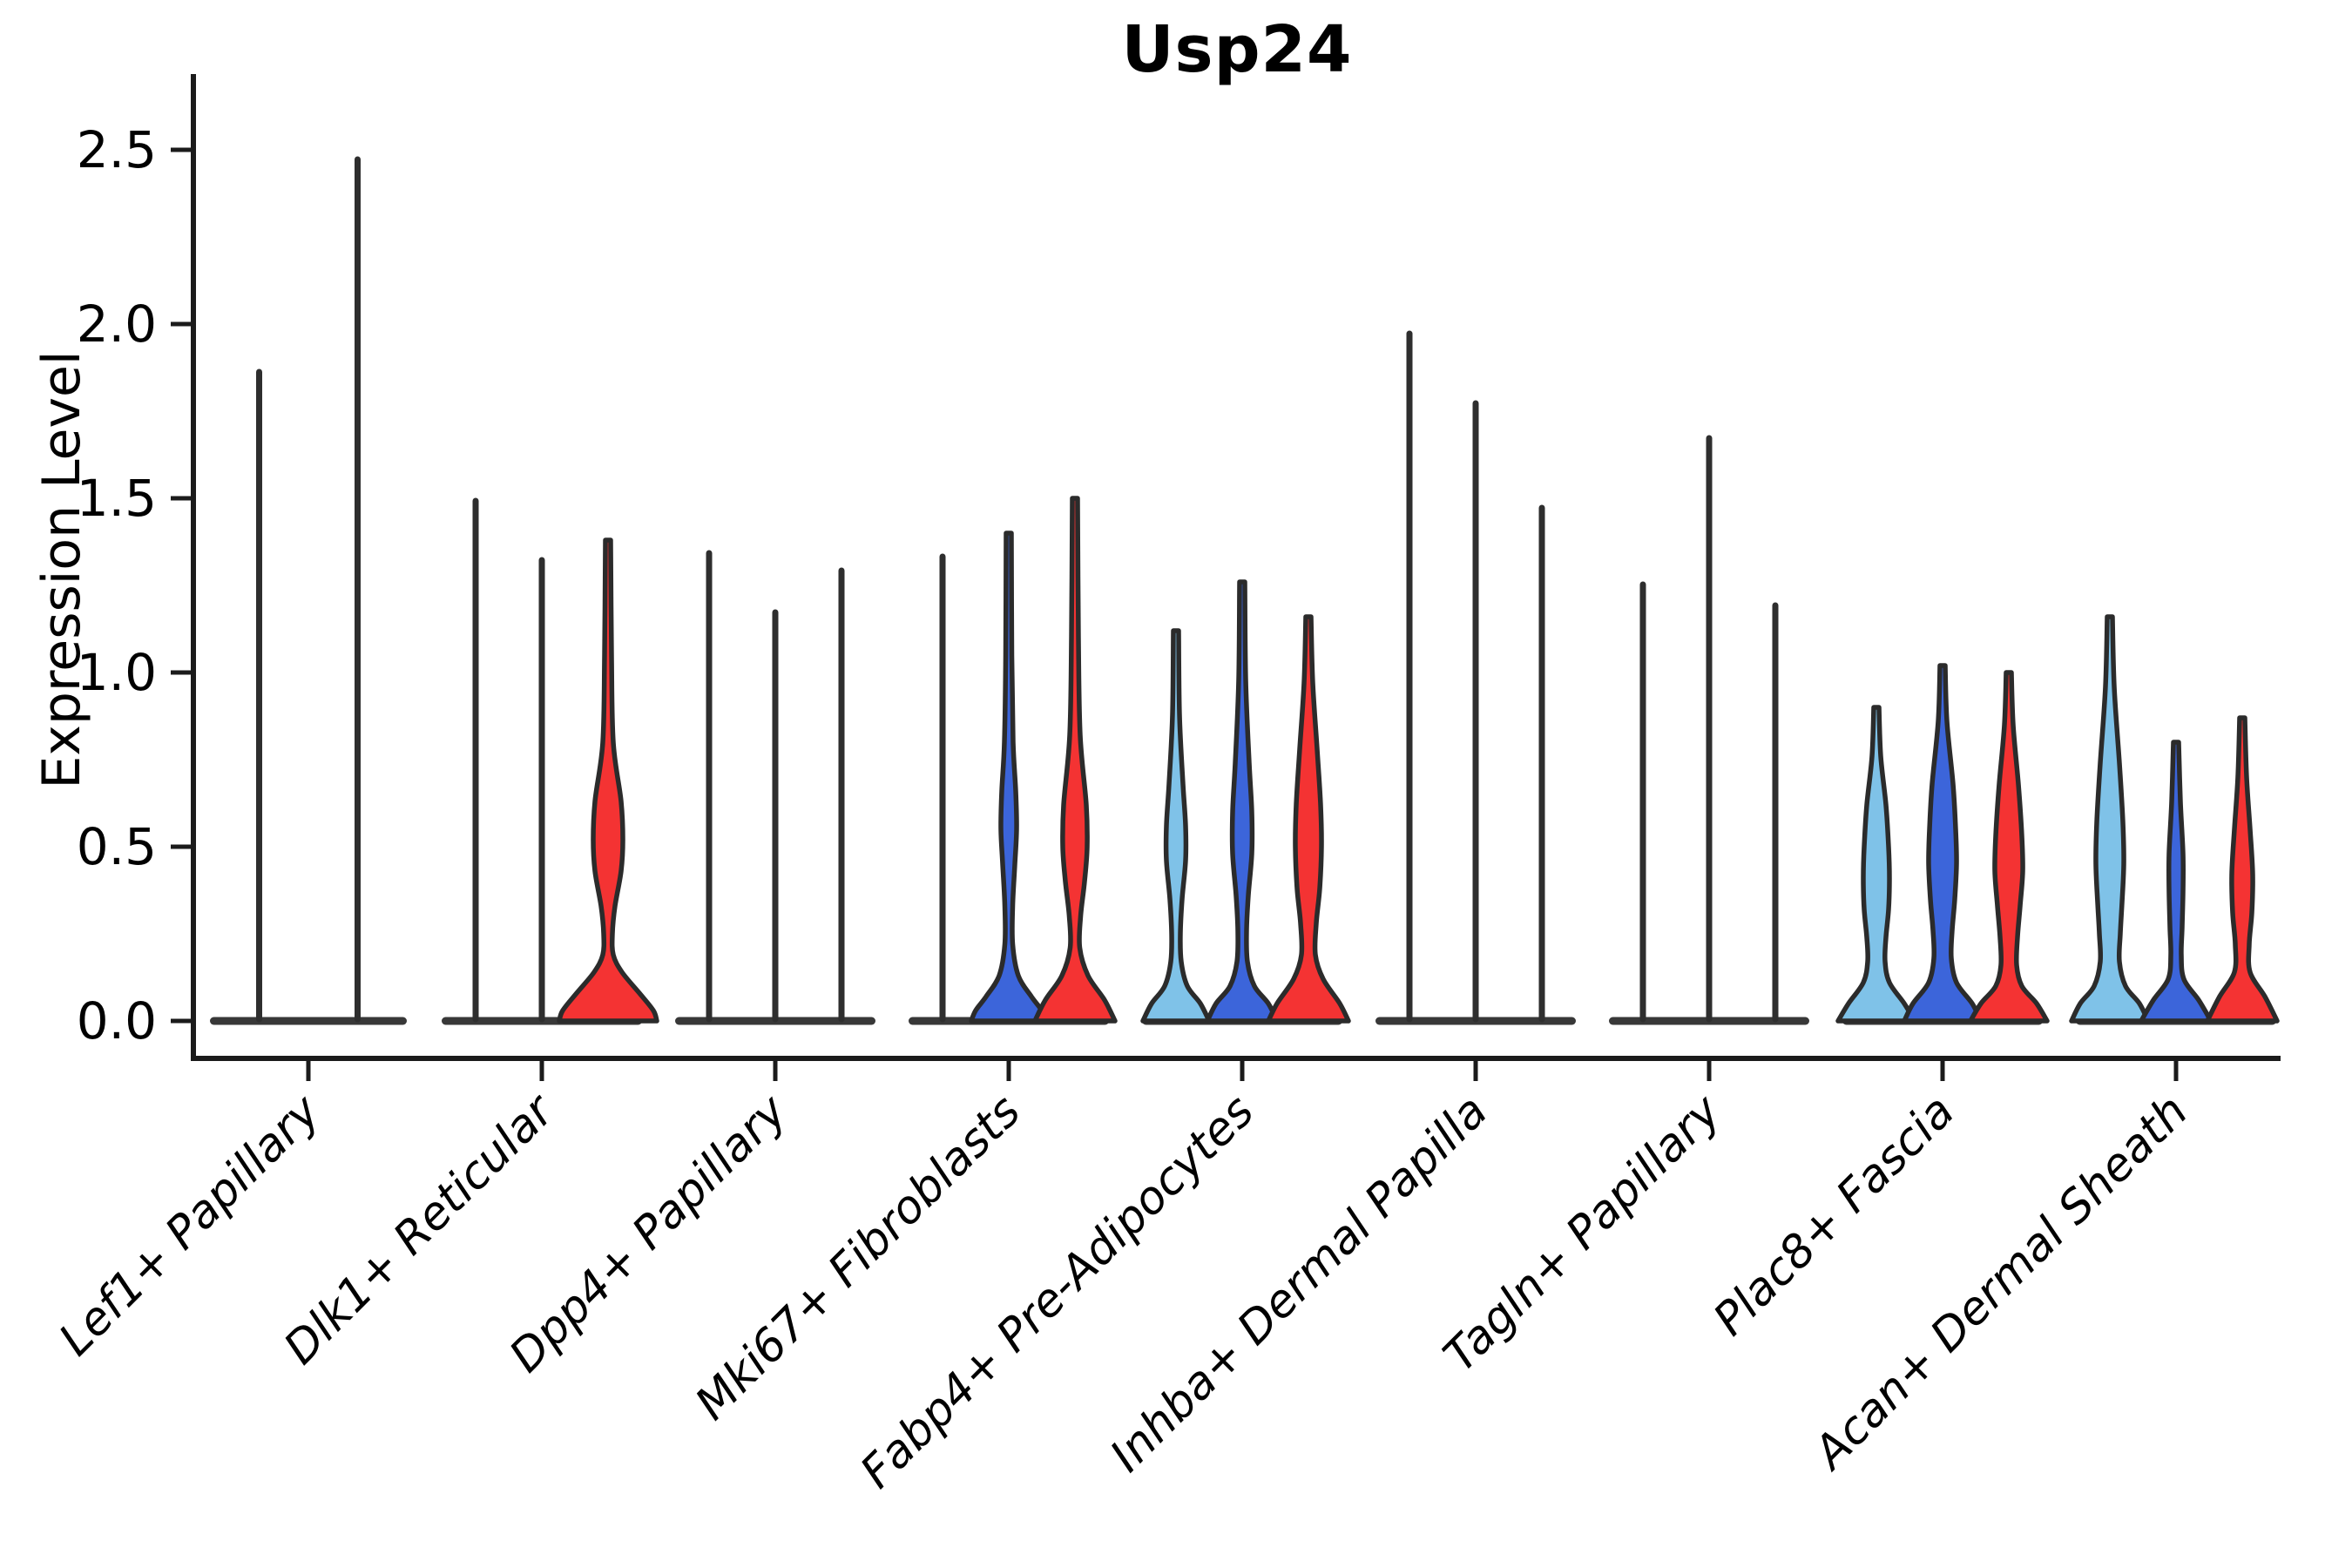  I want to click on violin-Plac8+ Fascia-light_blue, so click(1876, 864).